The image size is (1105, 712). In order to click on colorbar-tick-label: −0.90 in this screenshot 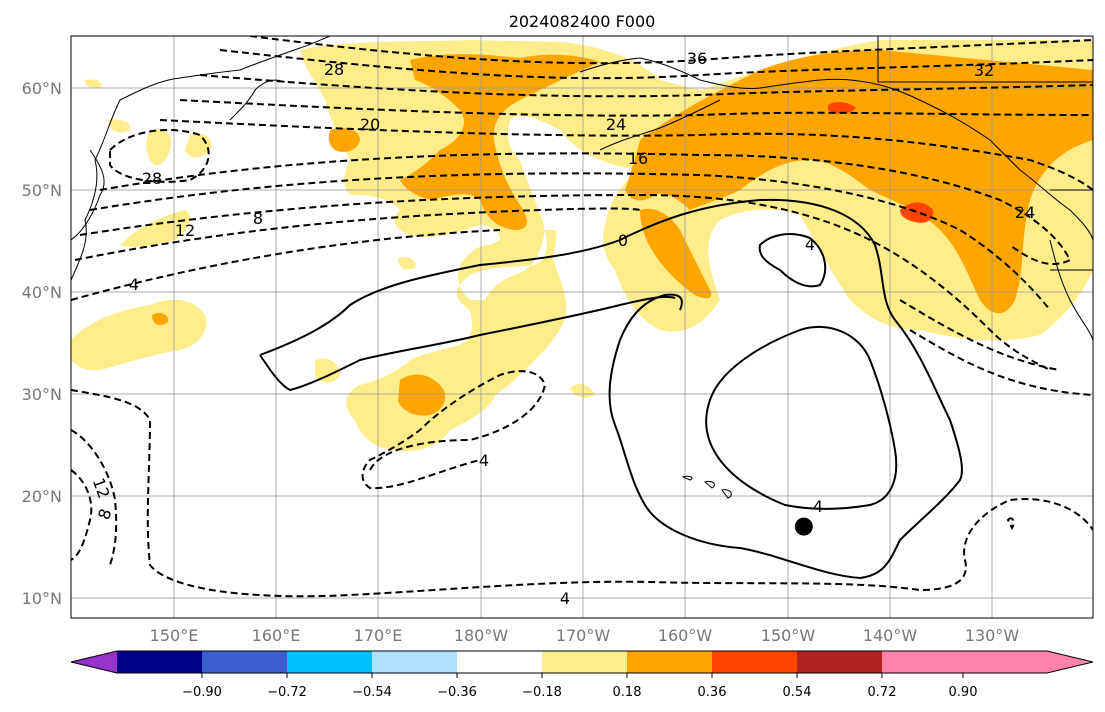, I will do `click(202, 692)`.